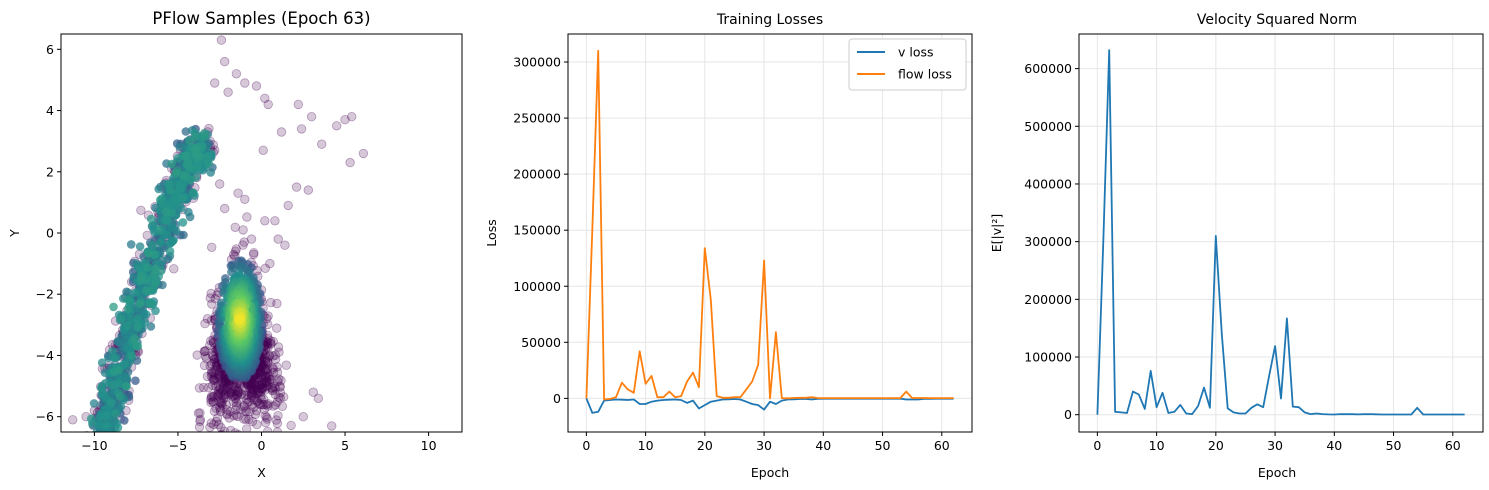  Describe the element at coordinates (907, 64) in the screenshot. I see `losses-legend: v loss flow loss` at that location.